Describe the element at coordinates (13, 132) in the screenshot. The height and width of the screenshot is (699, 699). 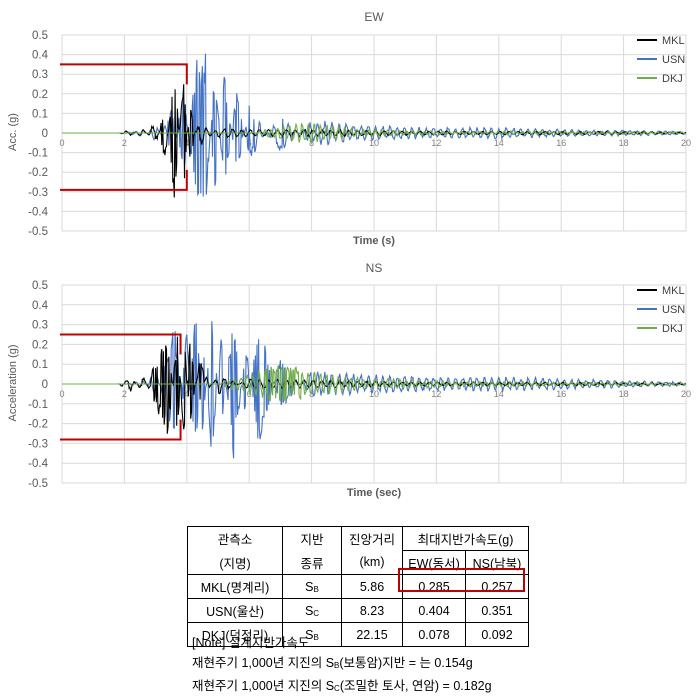
I see `y-axis-label: Acc. (g)` at that location.